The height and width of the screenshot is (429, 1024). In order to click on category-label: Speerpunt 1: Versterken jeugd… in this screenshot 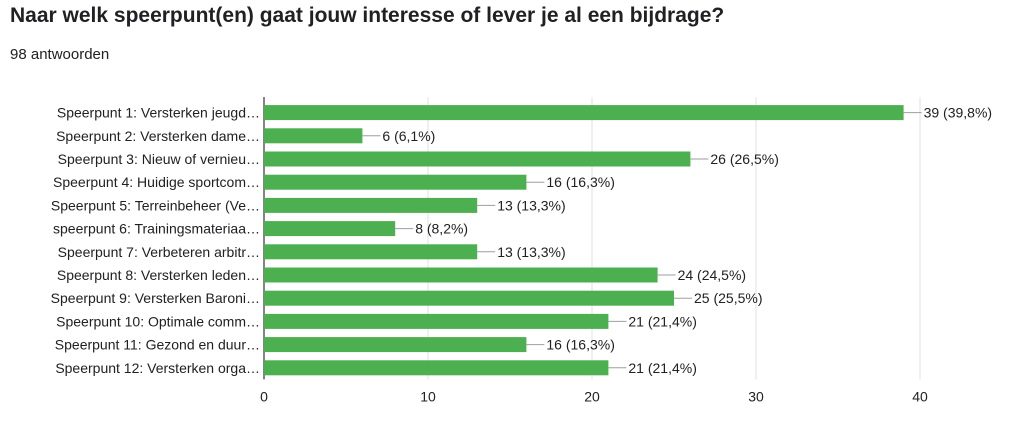, I will do `click(158, 113)`.